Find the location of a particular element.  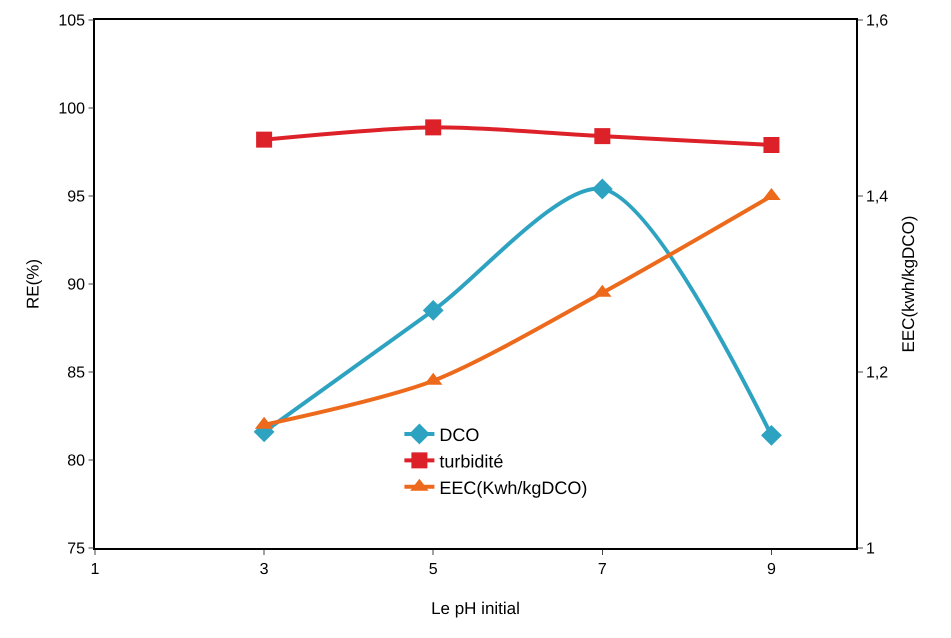

y-tick-label: 90 is located at coordinates (76, 285).